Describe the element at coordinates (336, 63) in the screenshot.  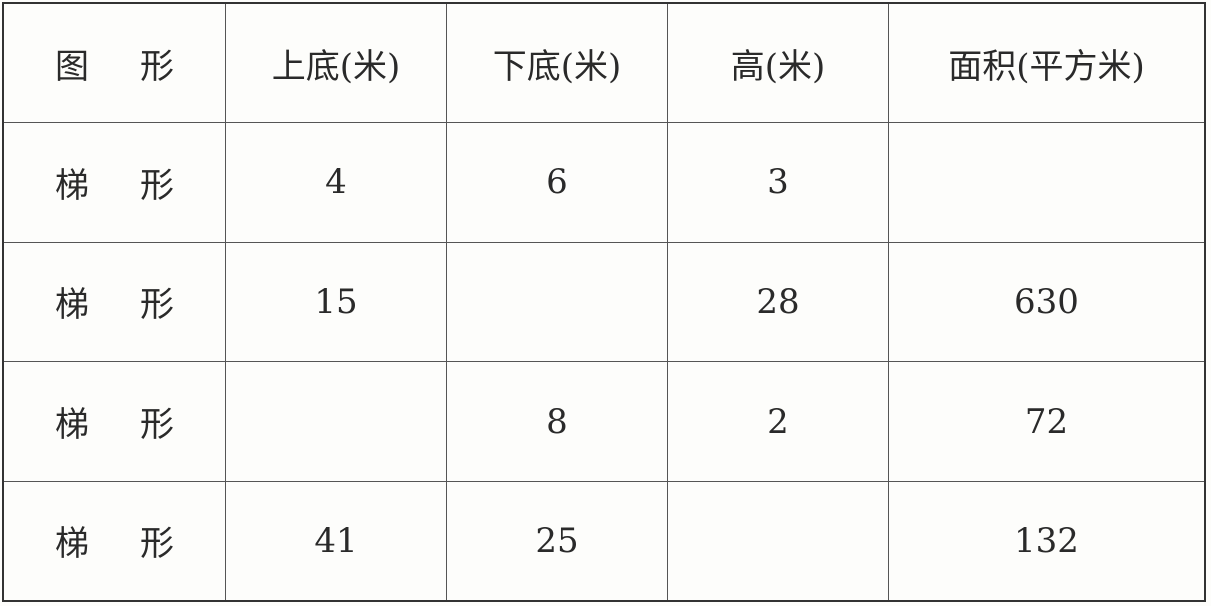
I see `header-top-base: 上底(米)` at that location.